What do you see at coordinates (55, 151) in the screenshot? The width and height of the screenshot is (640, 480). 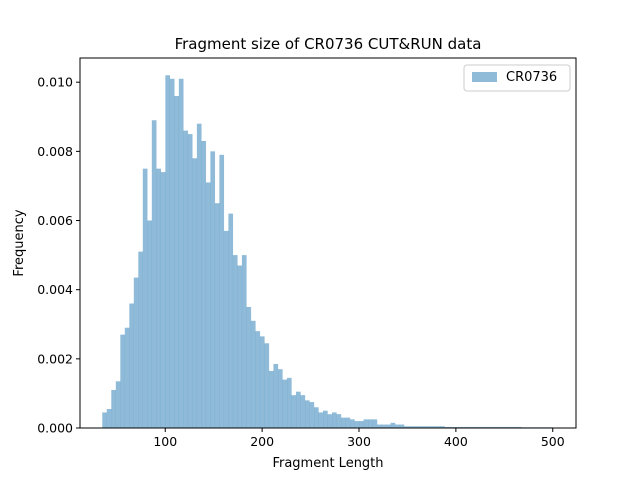 I see `y-tick-label: 0.008` at bounding box center [55, 151].